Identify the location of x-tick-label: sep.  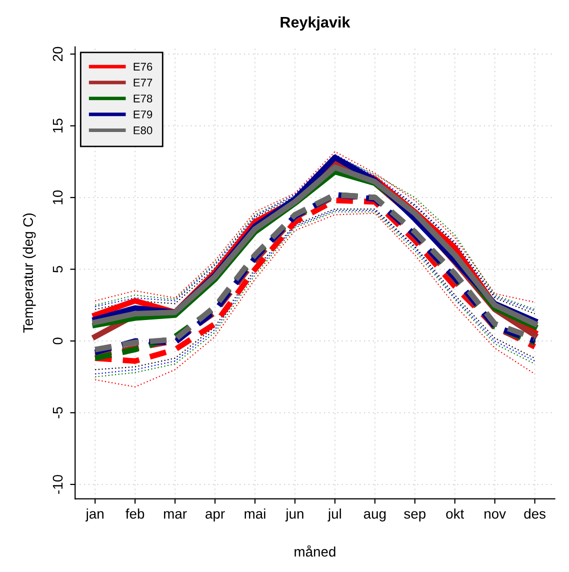
(415, 516).